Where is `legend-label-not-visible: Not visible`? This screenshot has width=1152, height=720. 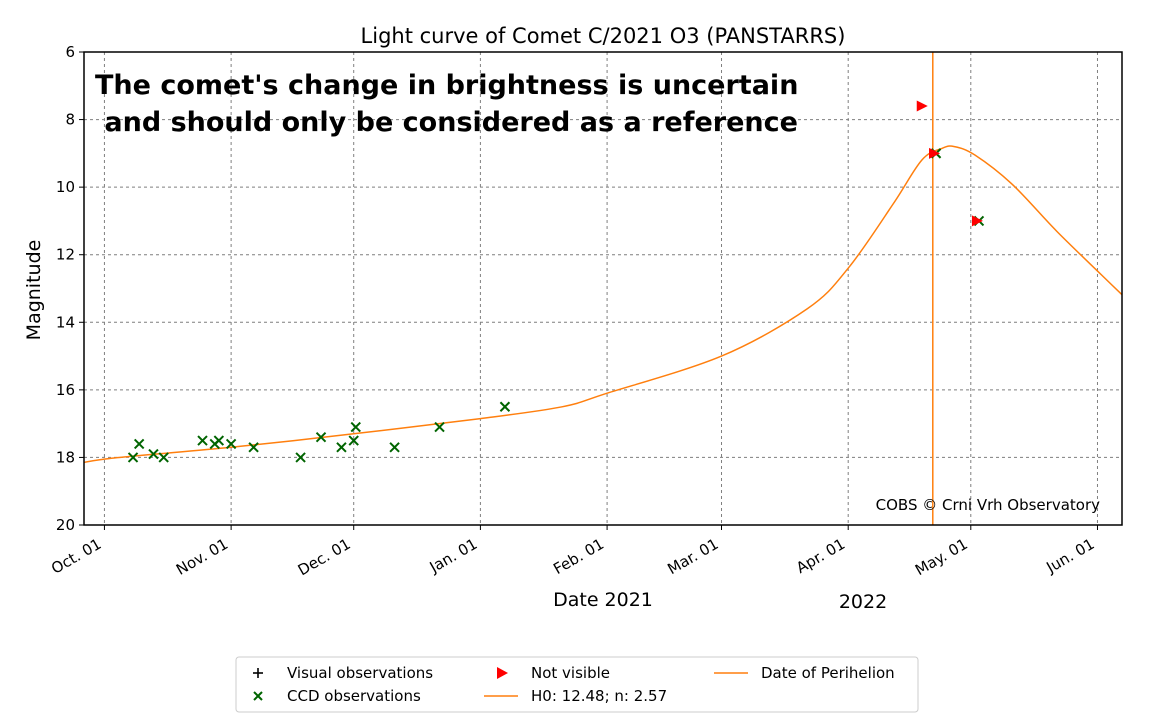 legend-label-not-visible: Not visible is located at coordinates (570, 673).